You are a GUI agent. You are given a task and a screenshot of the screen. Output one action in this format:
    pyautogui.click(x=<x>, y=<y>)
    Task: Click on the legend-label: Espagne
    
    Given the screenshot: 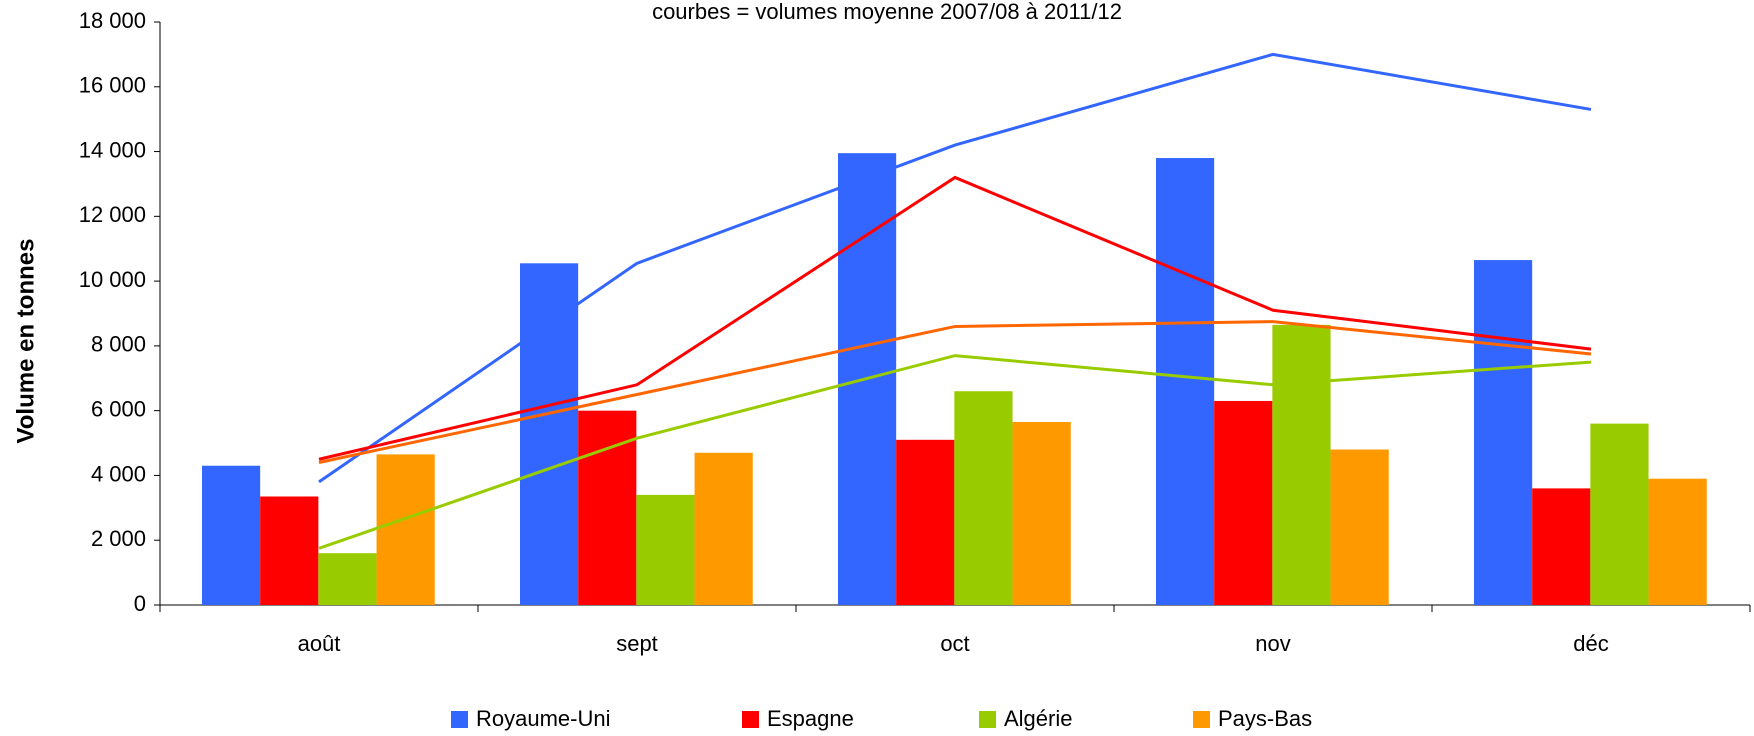 What is the action you would take?
    pyautogui.click(x=810, y=718)
    